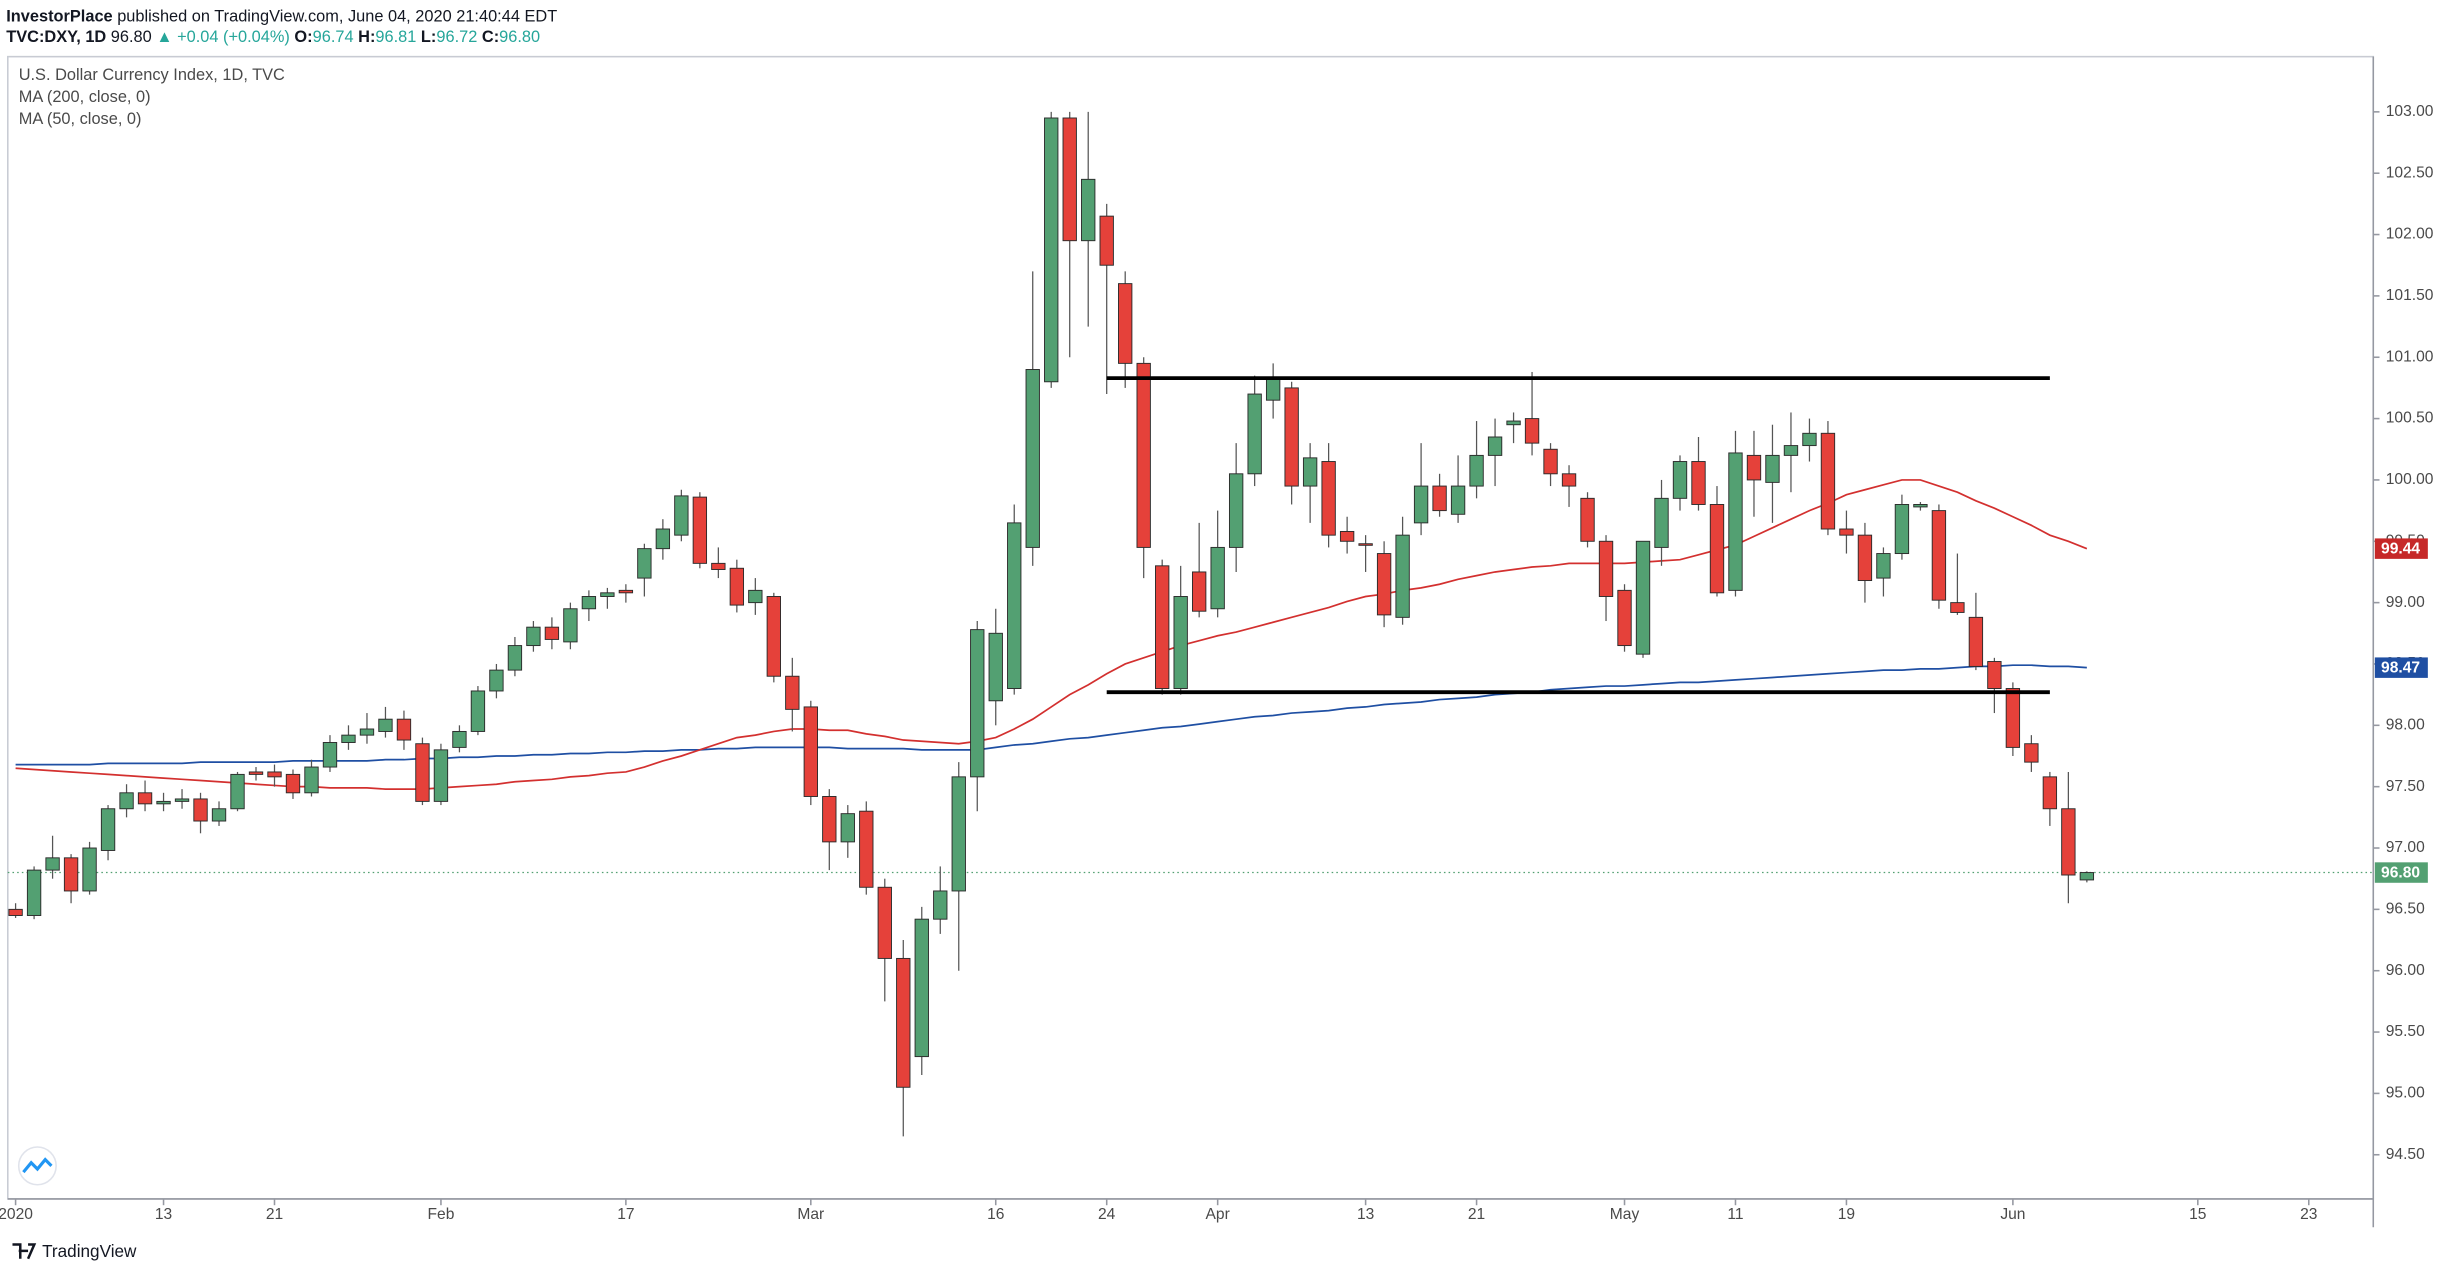 The image size is (2445, 1265). What do you see at coordinates (490, 37) in the screenshot?
I see `ohlc-key: C:` at bounding box center [490, 37].